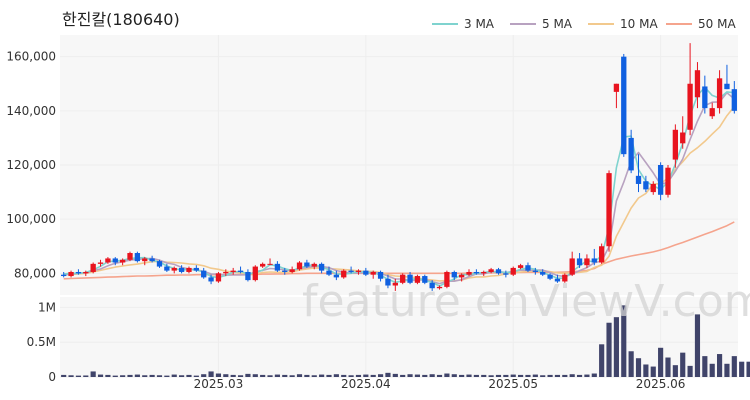  Describe the element at coordinates (623, 24) in the screenshot. I see `legend-item: 10 MA` at that location.